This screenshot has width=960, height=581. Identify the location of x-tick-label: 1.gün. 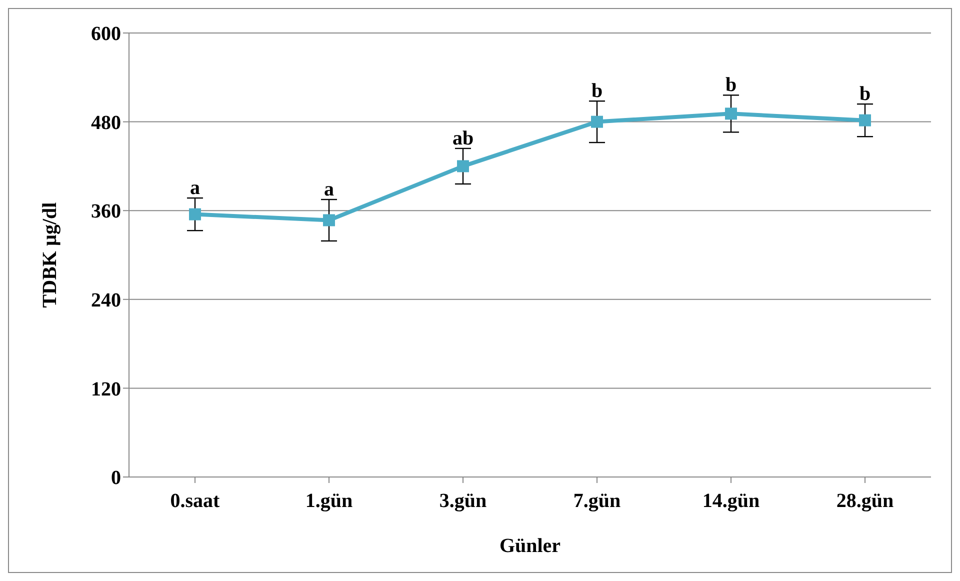
(329, 501).